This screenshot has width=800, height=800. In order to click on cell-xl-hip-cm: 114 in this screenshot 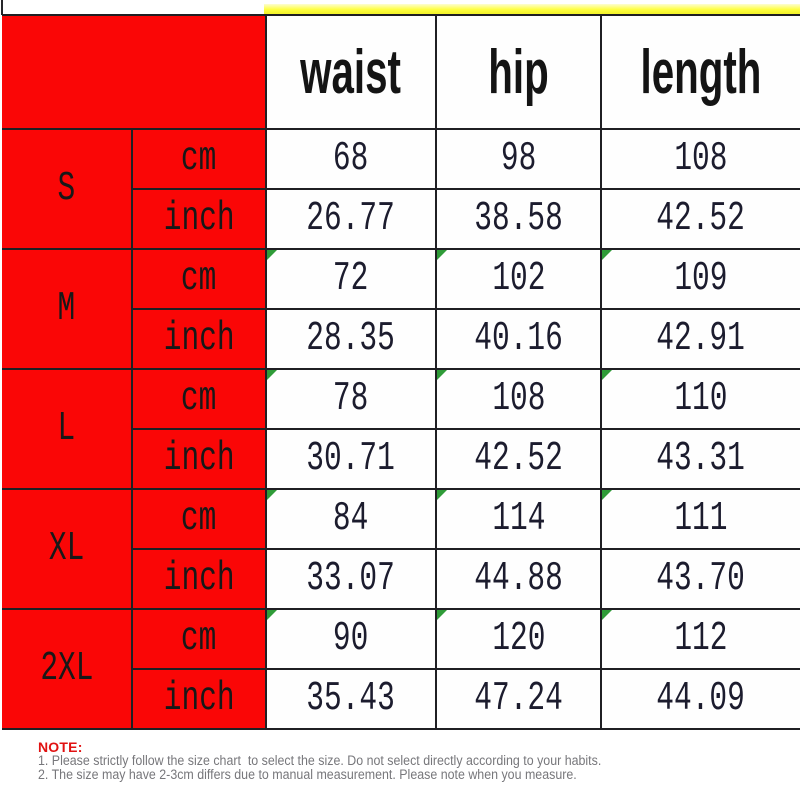, I will do `click(518, 519)`.